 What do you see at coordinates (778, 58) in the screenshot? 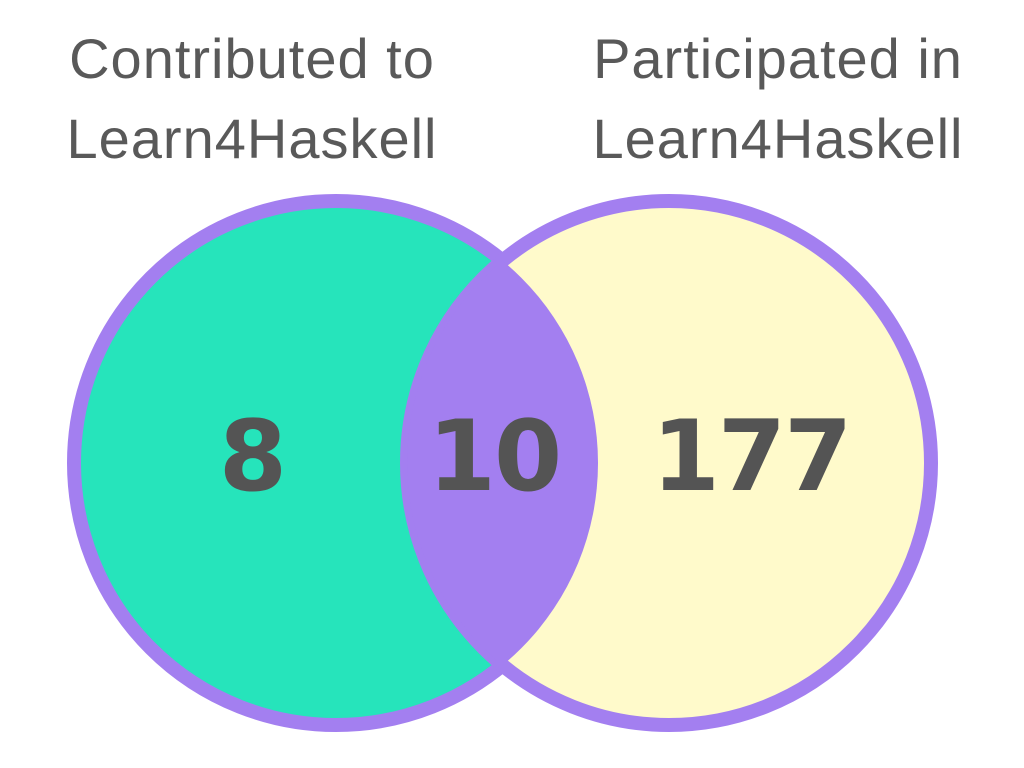
I see `right-set-title-line1: Participated in` at bounding box center [778, 58].